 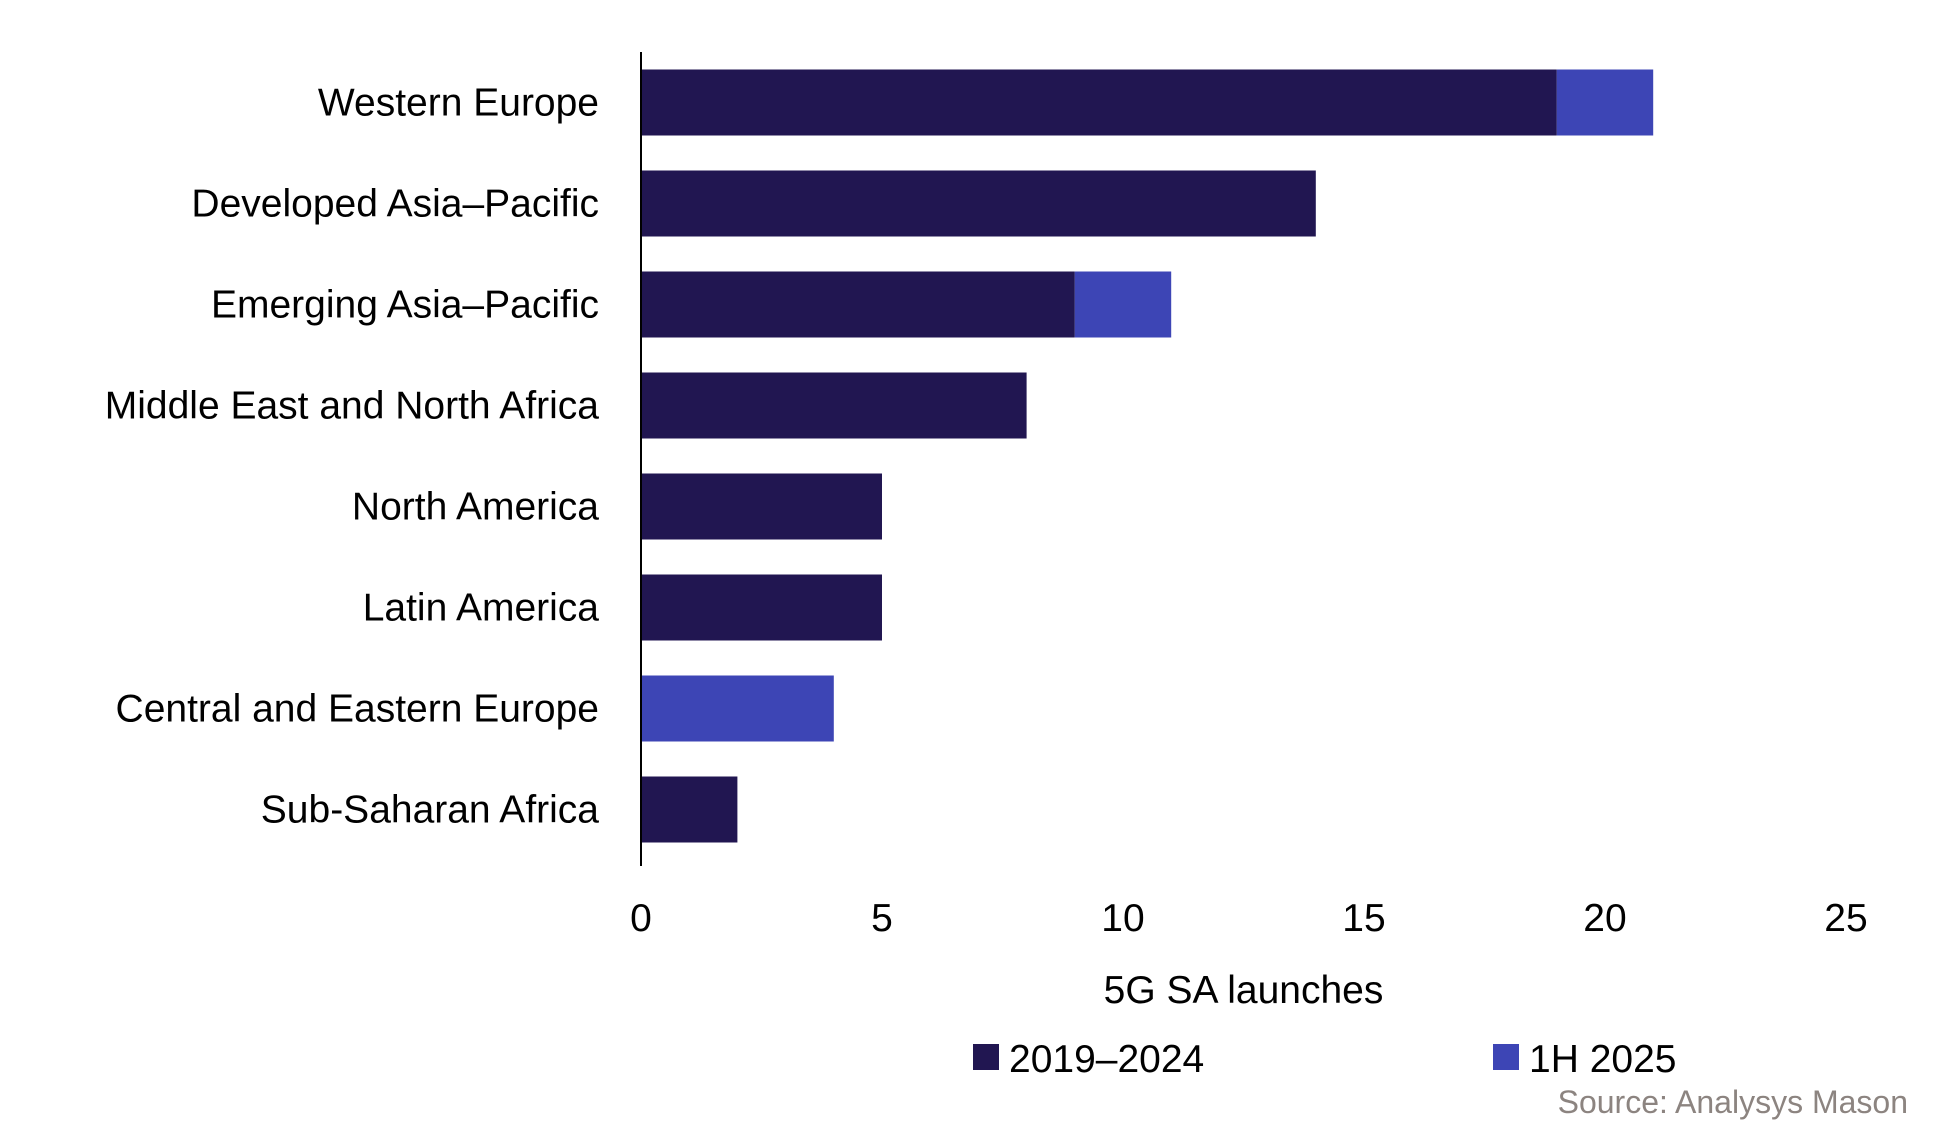 I want to click on x-axis-title: 5G SA launches, so click(x=1244, y=990).